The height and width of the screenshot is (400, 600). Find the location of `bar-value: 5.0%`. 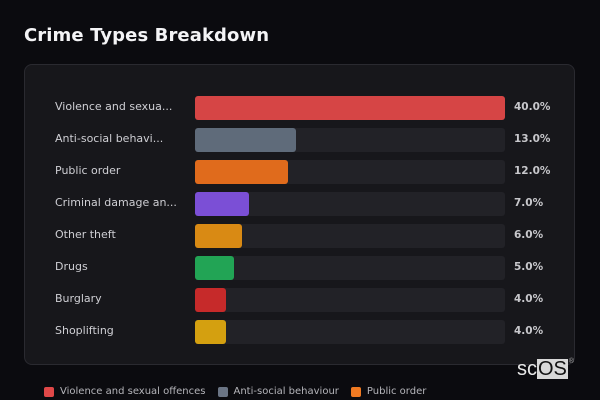

bar-value: 5.0% is located at coordinates (529, 267).